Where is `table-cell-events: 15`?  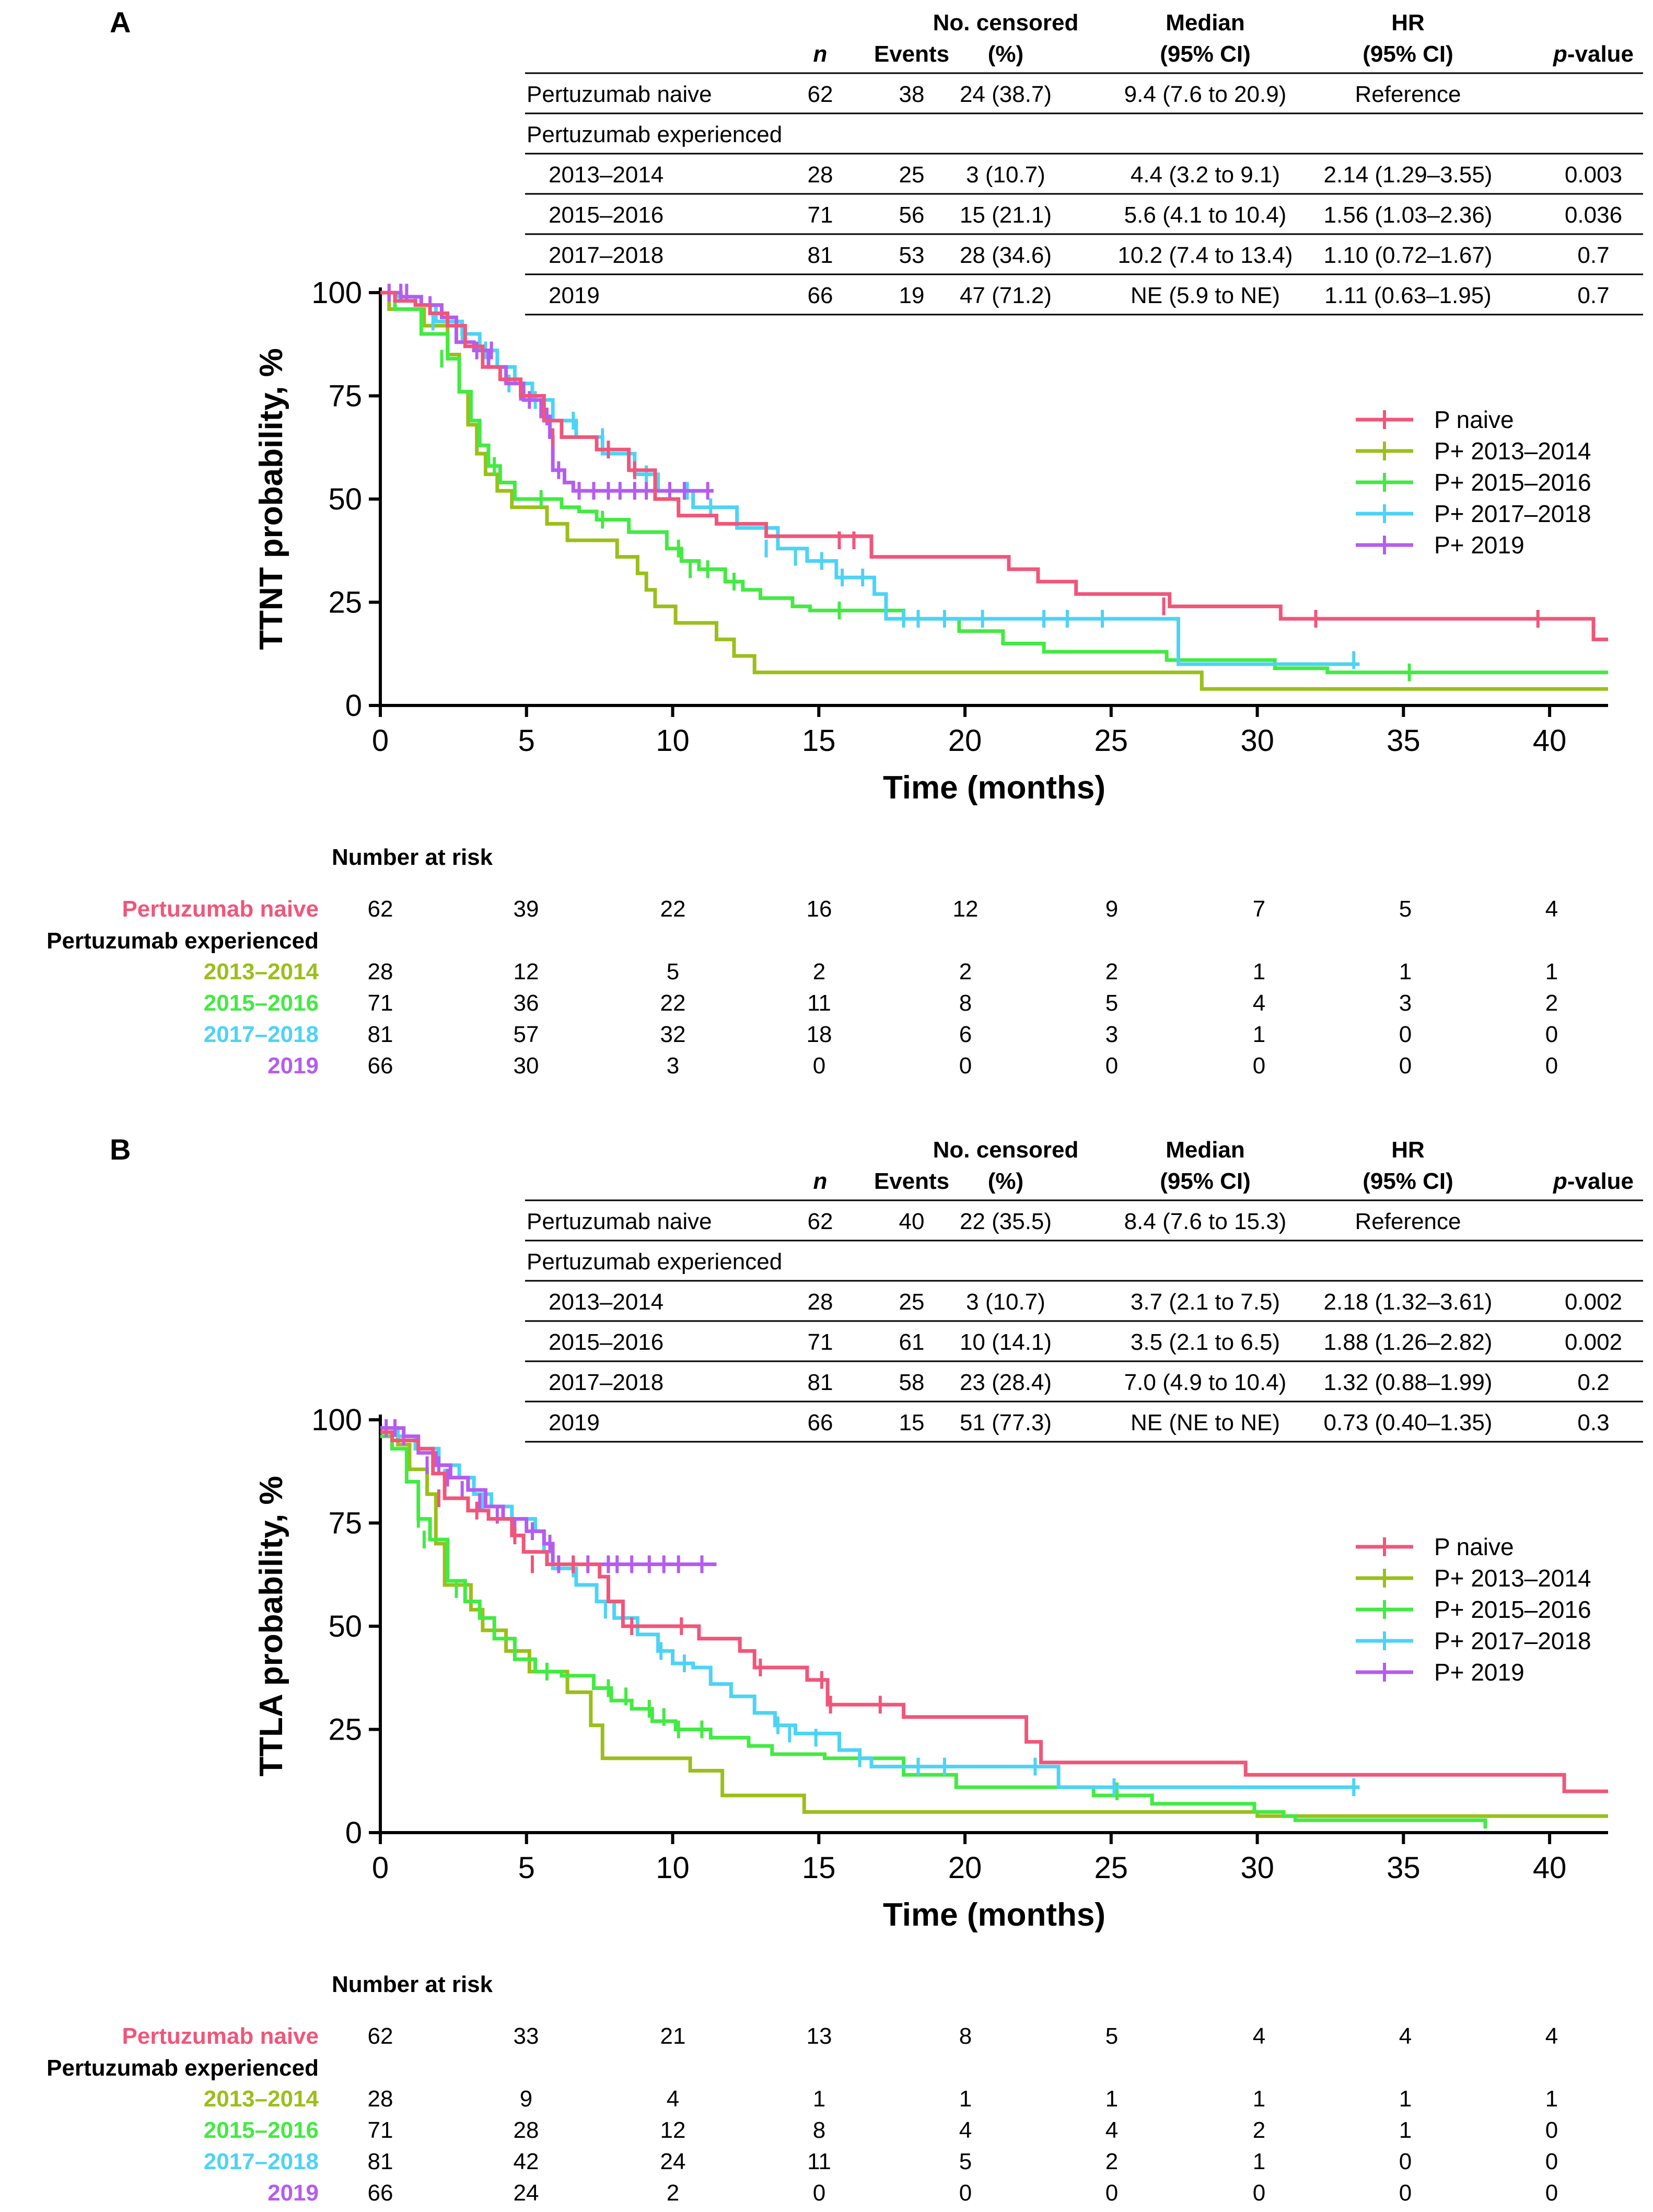
table-cell-events: 15 is located at coordinates (912, 1422).